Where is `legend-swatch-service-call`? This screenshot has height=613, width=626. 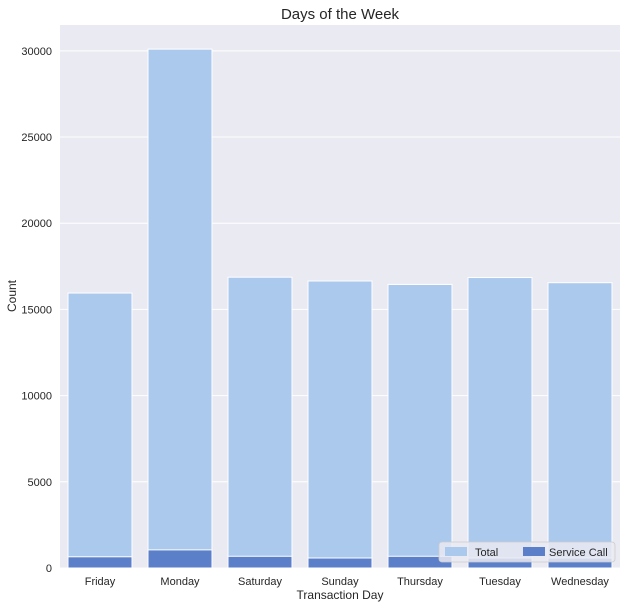
legend-swatch-service-call is located at coordinates (534, 551).